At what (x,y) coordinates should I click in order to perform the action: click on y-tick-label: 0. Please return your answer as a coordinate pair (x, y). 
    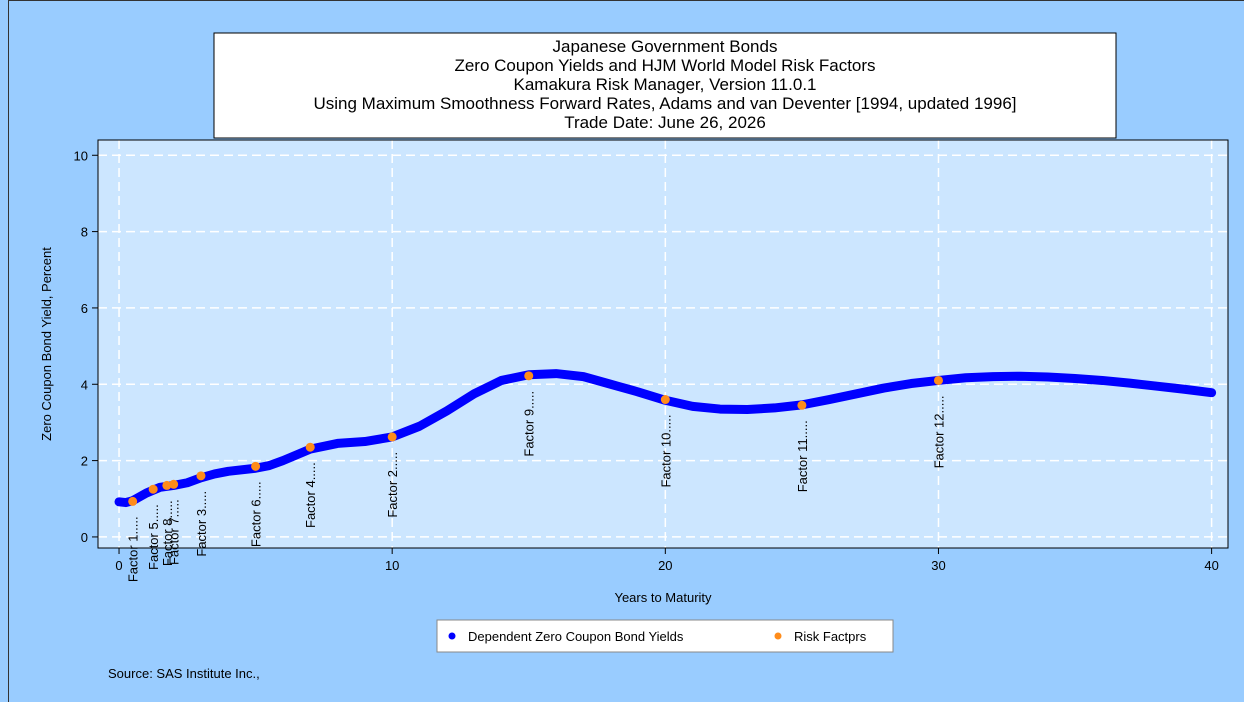
    Looking at the image, I should click on (84, 537).